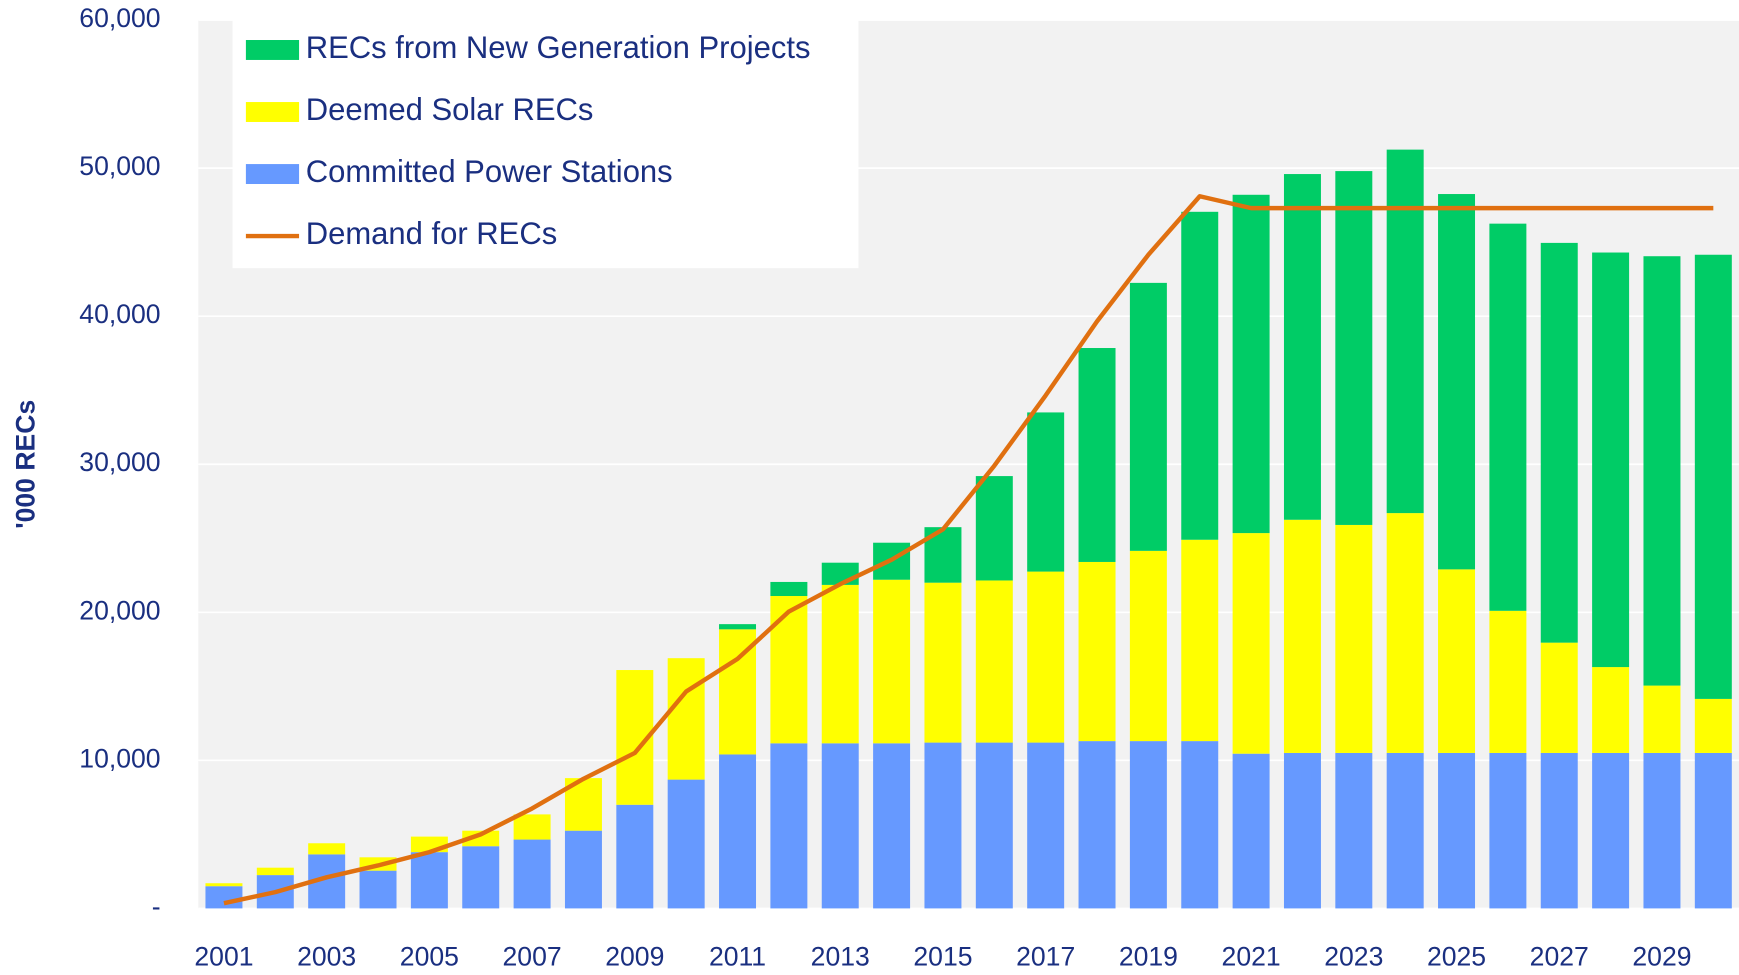  What do you see at coordinates (1045, 956) in the screenshot?
I see `x-tick-label: 2017` at bounding box center [1045, 956].